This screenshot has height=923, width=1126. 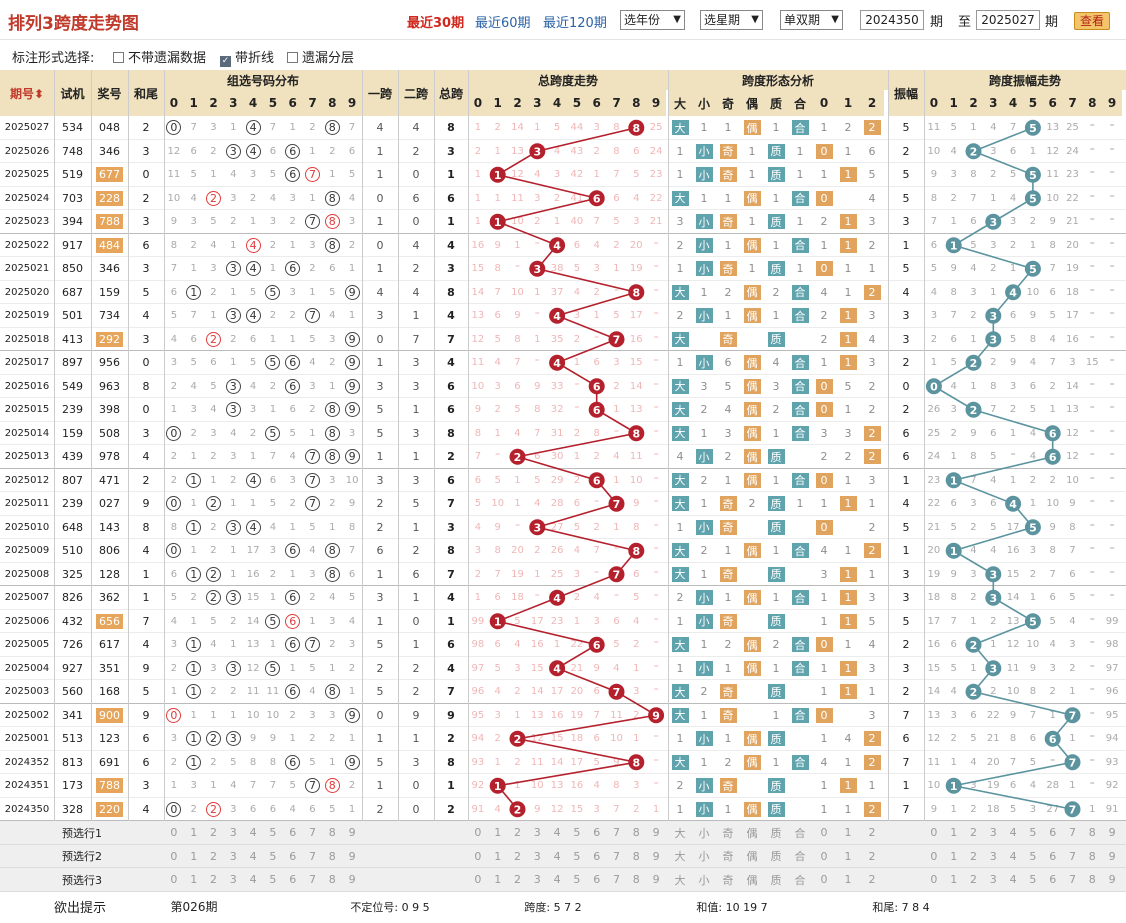 What do you see at coordinates (537, 880) in the screenshot?
I see `preselect-span-digit: 3` at bounding box center [537, 880].